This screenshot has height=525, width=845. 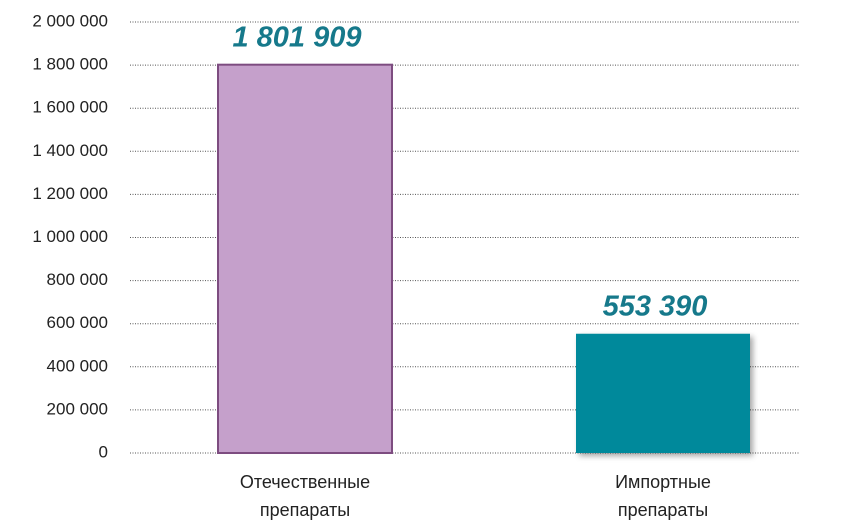 I want to click on y-tick-label: 1 000 000, so click(x=70, y=236).